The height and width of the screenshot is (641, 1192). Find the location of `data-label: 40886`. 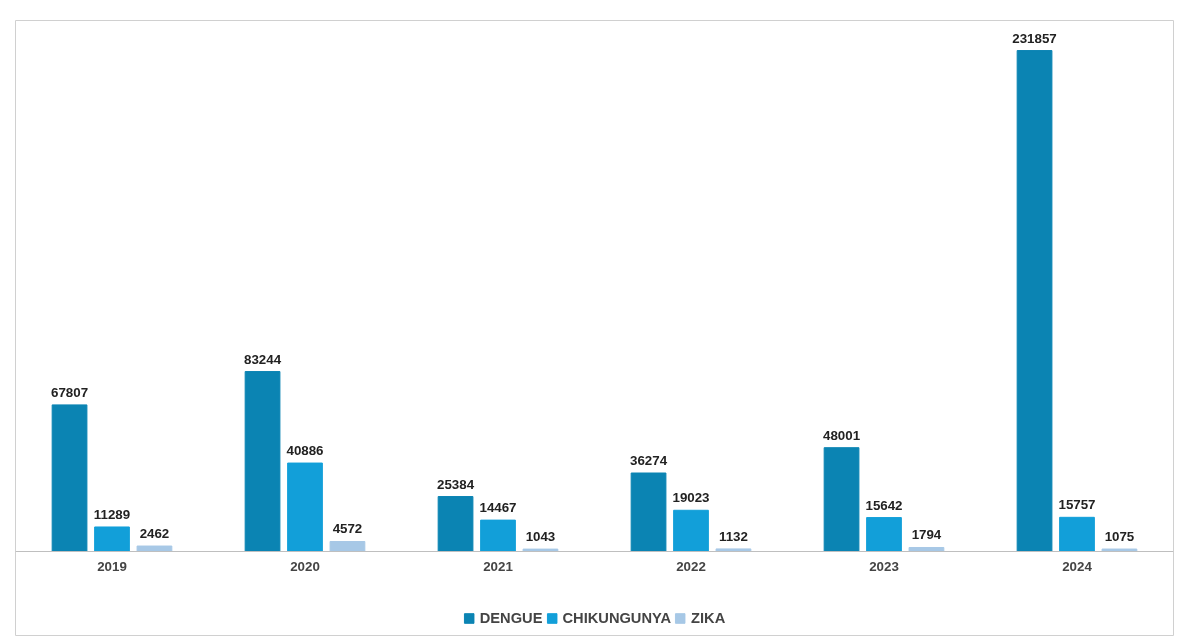

data-label: 40886 is located at coordinates (305, 451).